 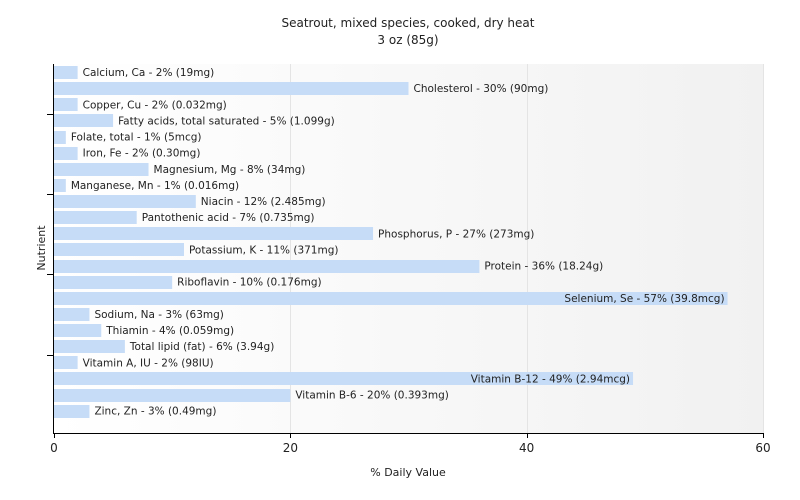 I want to click on x-tick-label: 60, so click(x=762, y=448).